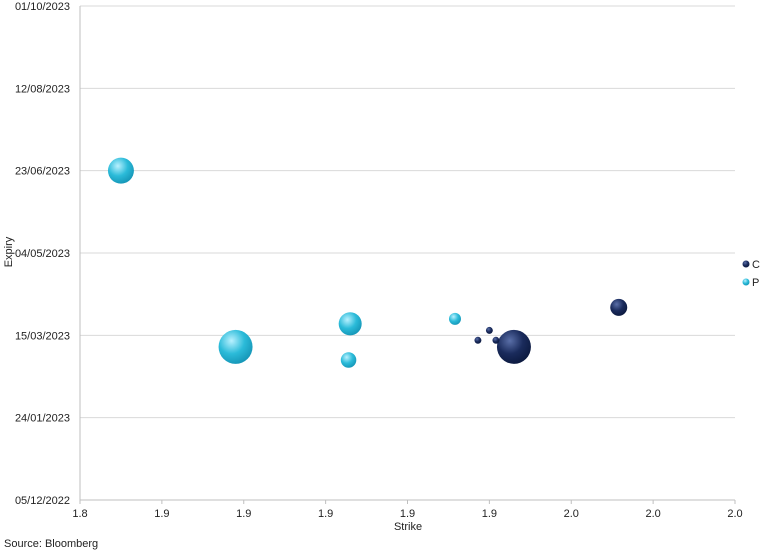 The image size is (770, 554). Describe the element at coordinates (746, 282) in the screenshot. I see `legend-marker-p` at that location.